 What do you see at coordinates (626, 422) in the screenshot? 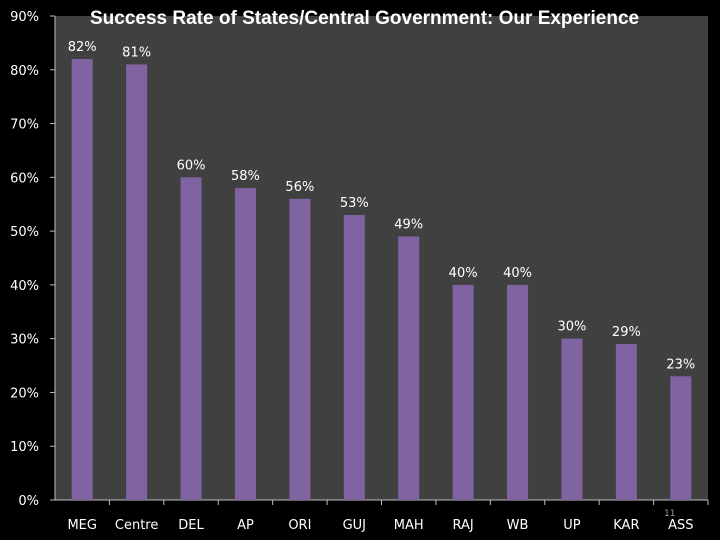
I see `bar-kar` at bounding box center [626, 422].